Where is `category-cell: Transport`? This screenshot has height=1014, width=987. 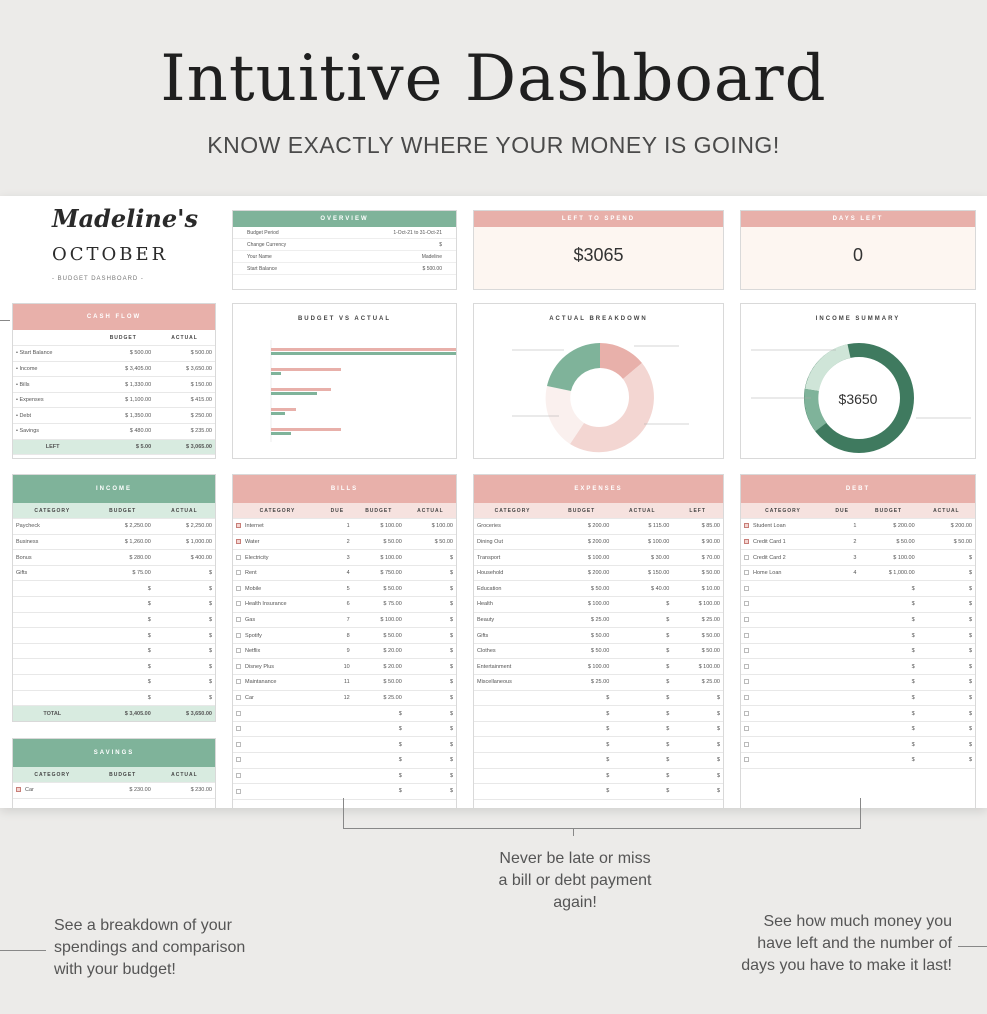 category-cell: Transport is located at coordinates (513, 557).